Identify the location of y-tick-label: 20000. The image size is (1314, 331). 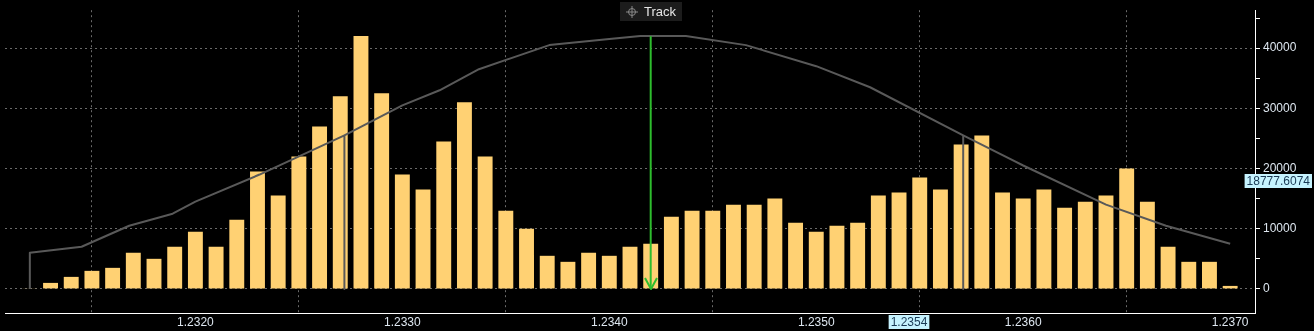
(1280, 167).